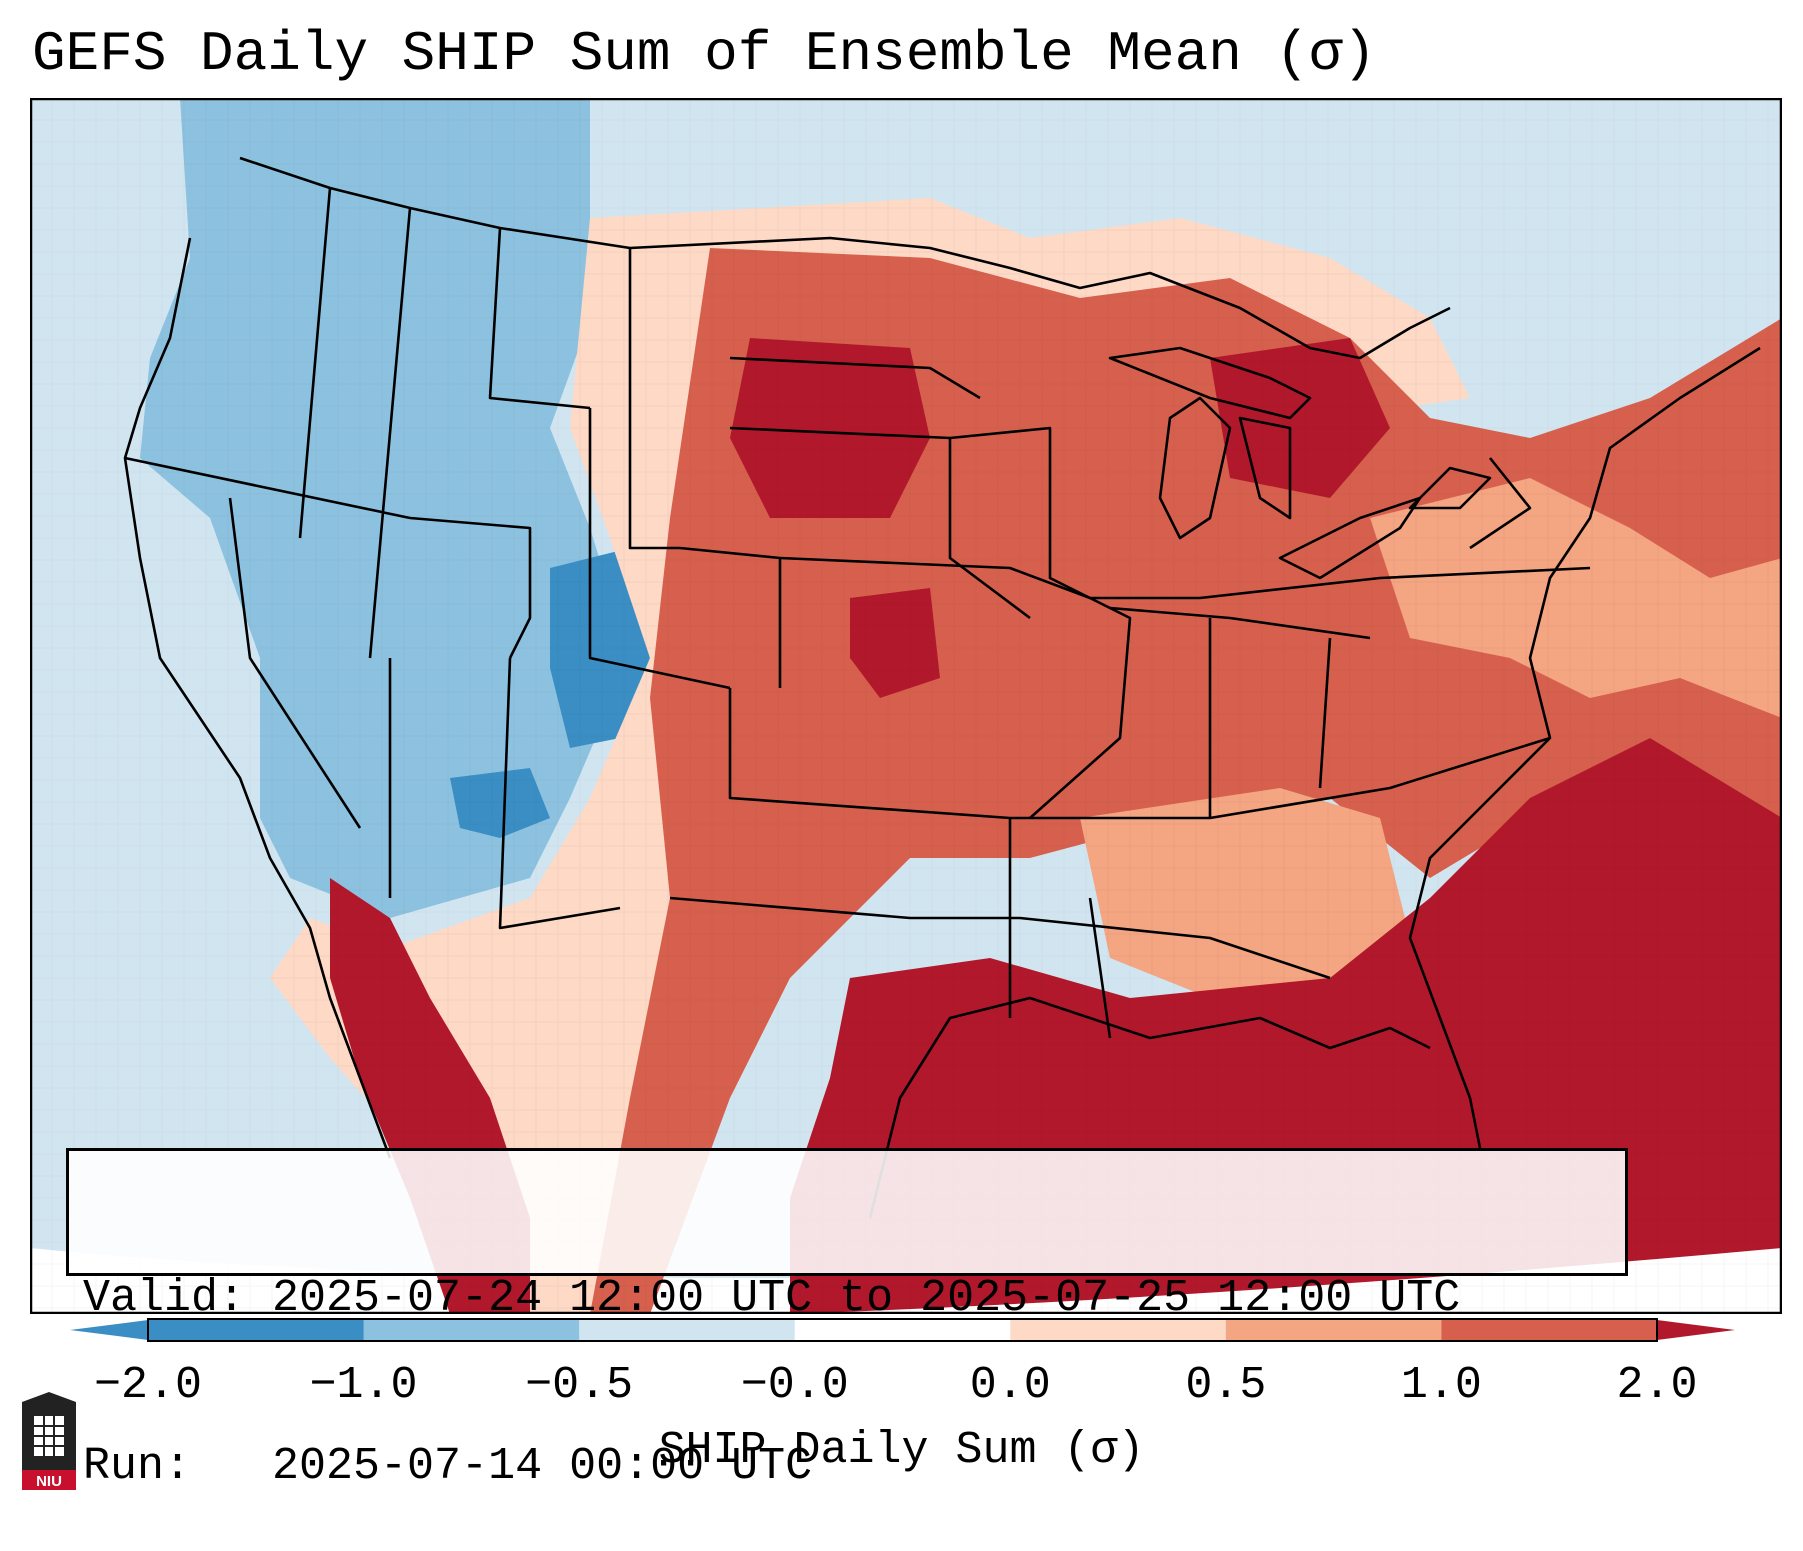 This screenshot has width=1803, height=1551. I want to click on colorbar-tick-label: 1.0, so click(1441, 1385).